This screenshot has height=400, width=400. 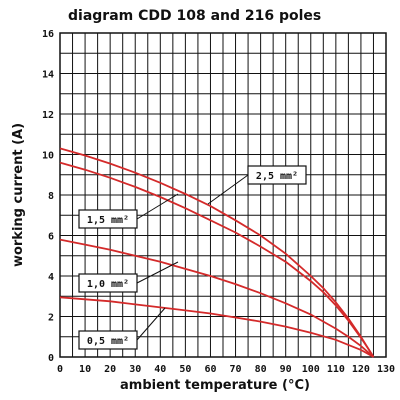 I want to click on series-label-3: 0,5 mm², so click(x=122, y=328).